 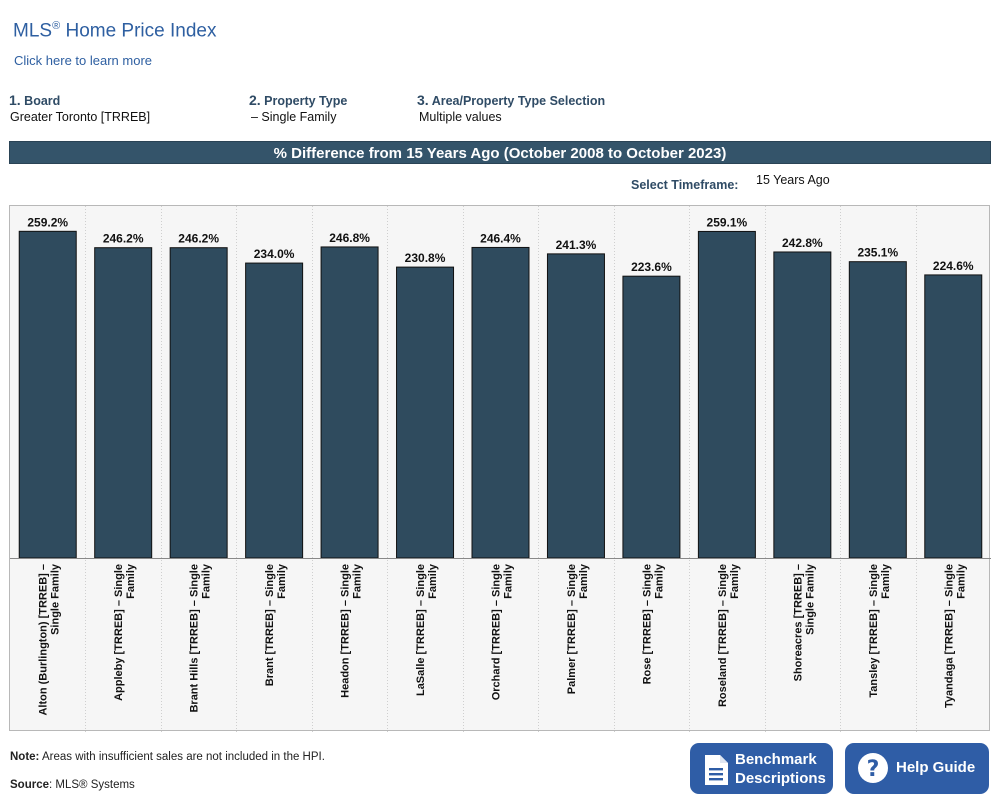 I want to click on bar-value-label: 234.0%, so click(x=274, y=254).